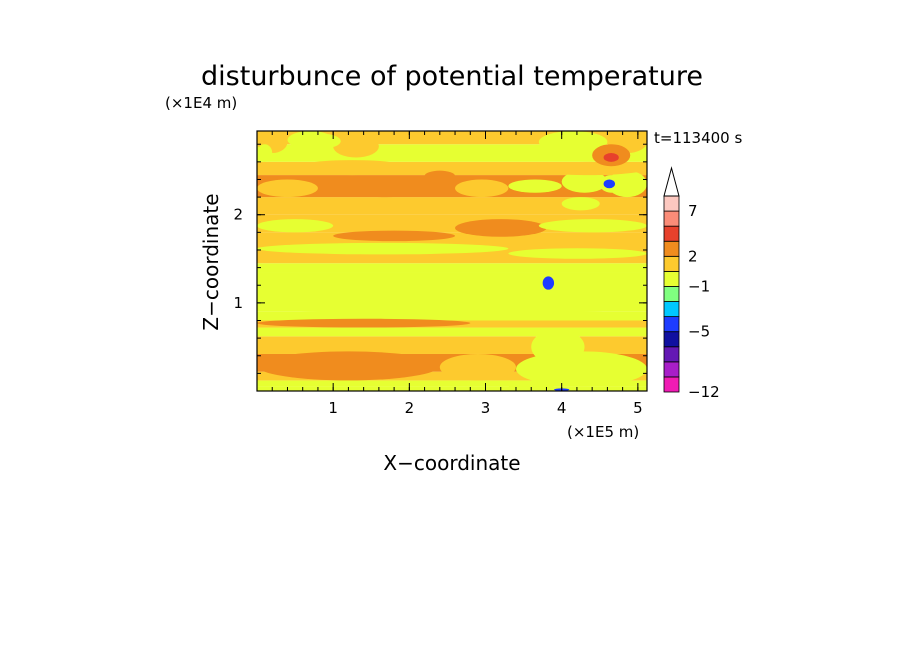  What do you see at coordinates (452, 76) in the screenshot?
I see `chart-title: disturbunce of potential temperature` at bounding box center [452, 76].